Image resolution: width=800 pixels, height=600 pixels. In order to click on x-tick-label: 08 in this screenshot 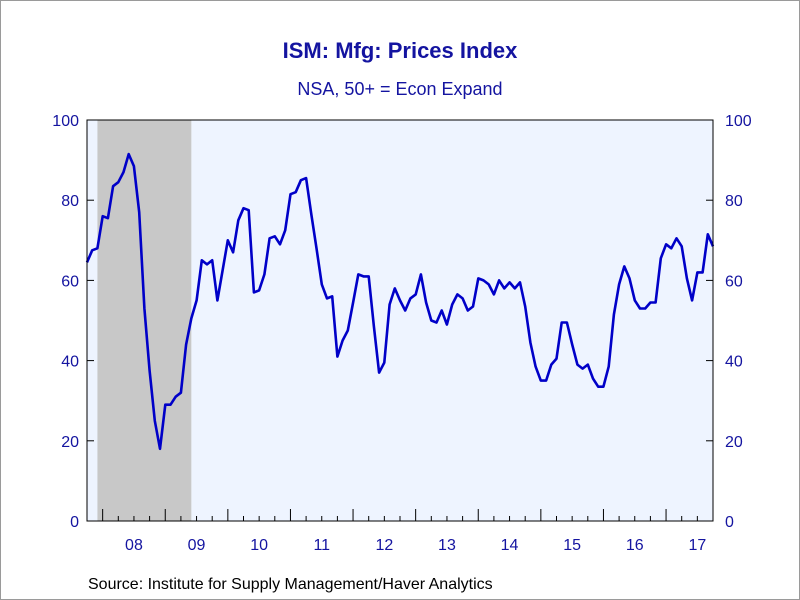, I will do `click(134, 545)`.